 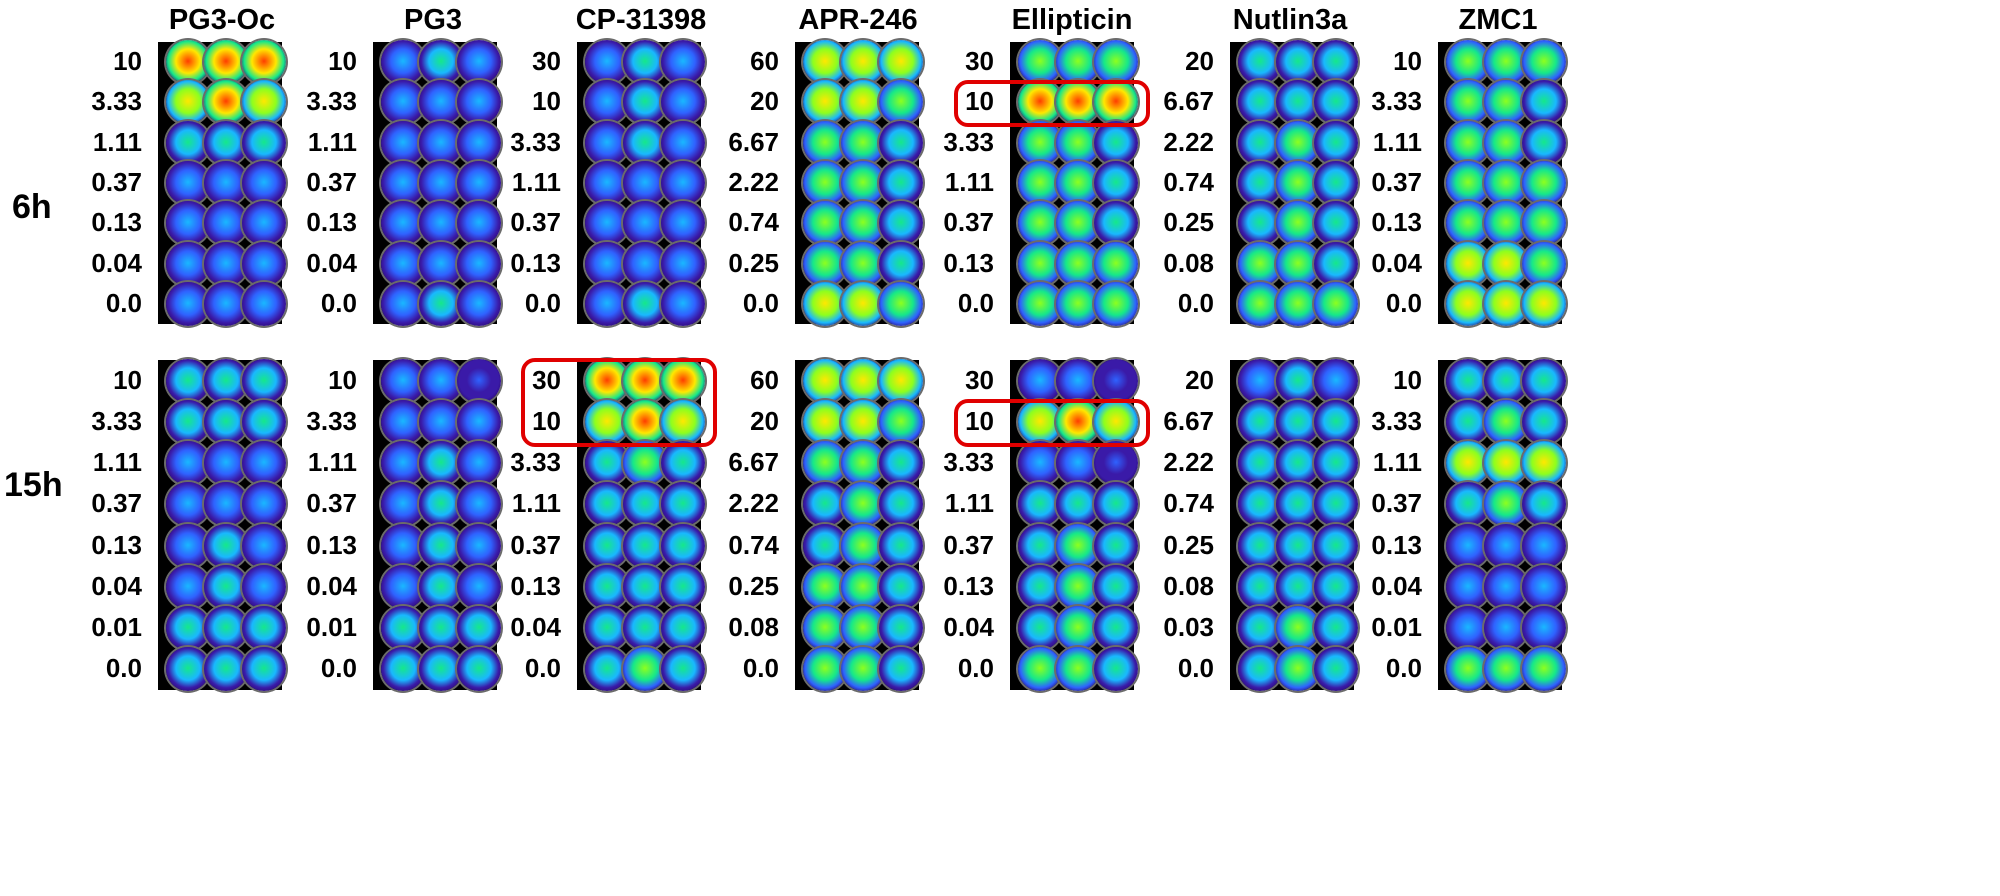 I want to click on concentration-label: 0.01, so click(x=331, y=627).